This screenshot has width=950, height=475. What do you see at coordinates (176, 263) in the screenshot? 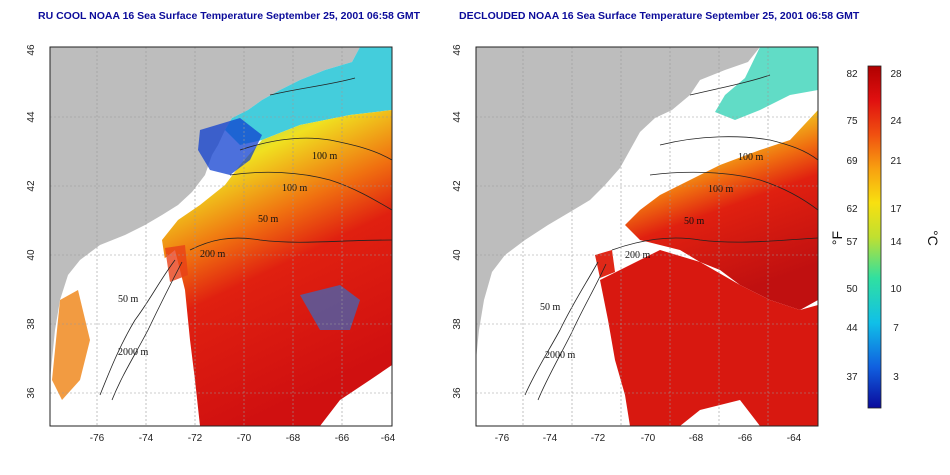
I see `left-map-coastal-warm` at bounding box center [176, 263].